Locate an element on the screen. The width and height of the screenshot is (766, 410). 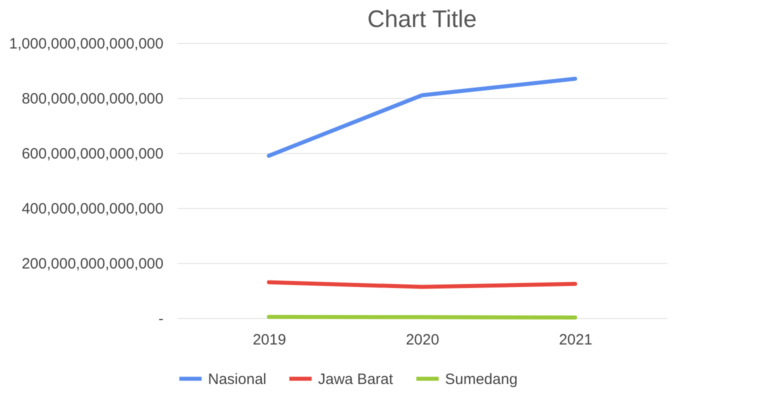
y-tick-label: - is located at coordinates (161, 319).